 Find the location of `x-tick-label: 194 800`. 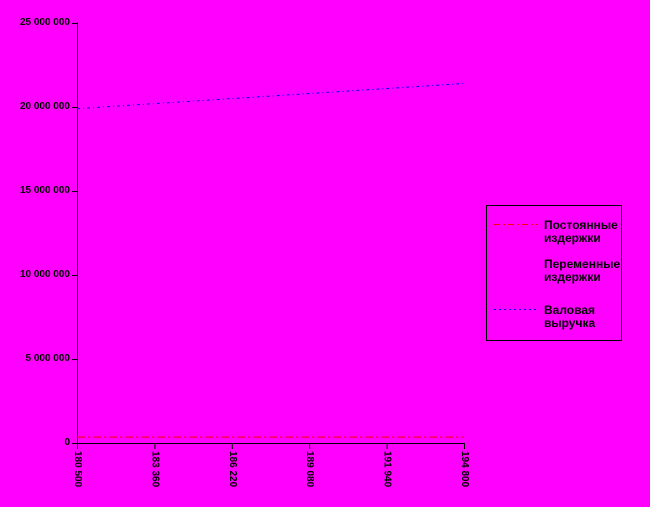

x-tick-label: 194 800 is located at coordinates (464, 469).